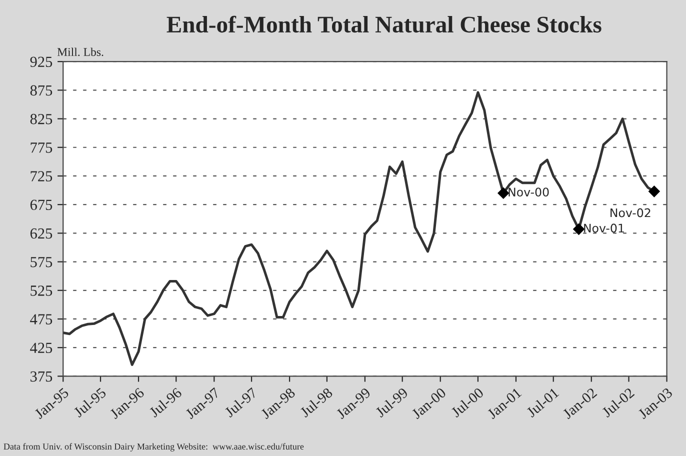  Describe the element at coordinates (80, 52) in the screenshot. I see `y-axis-title: Mill. Lbs.` at that location.